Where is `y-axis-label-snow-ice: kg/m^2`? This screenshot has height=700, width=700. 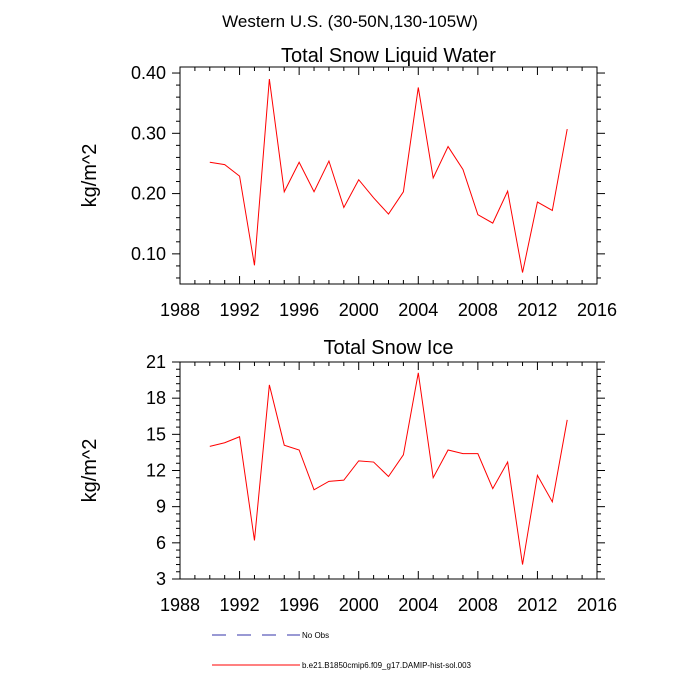 y-axis-label-snow-ice: kg/m^2 is located at coordinates (90, 471).